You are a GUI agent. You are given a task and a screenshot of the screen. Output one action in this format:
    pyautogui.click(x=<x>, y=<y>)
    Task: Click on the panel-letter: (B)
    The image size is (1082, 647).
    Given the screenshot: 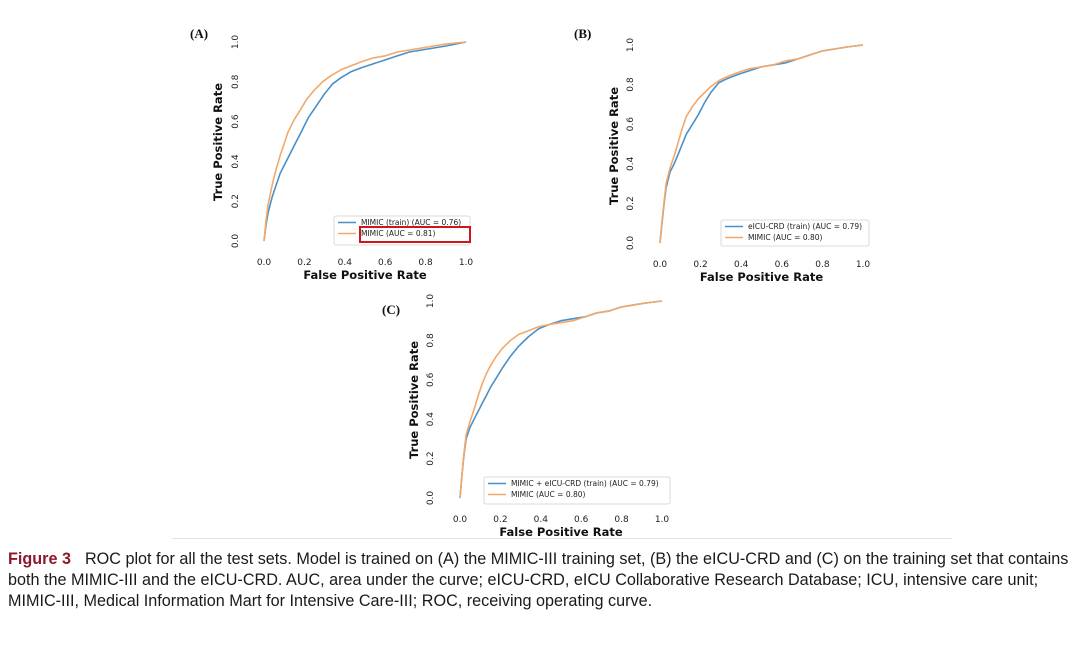 What is the action you would take?
    pyautogui.click(x=582, y=33)
    